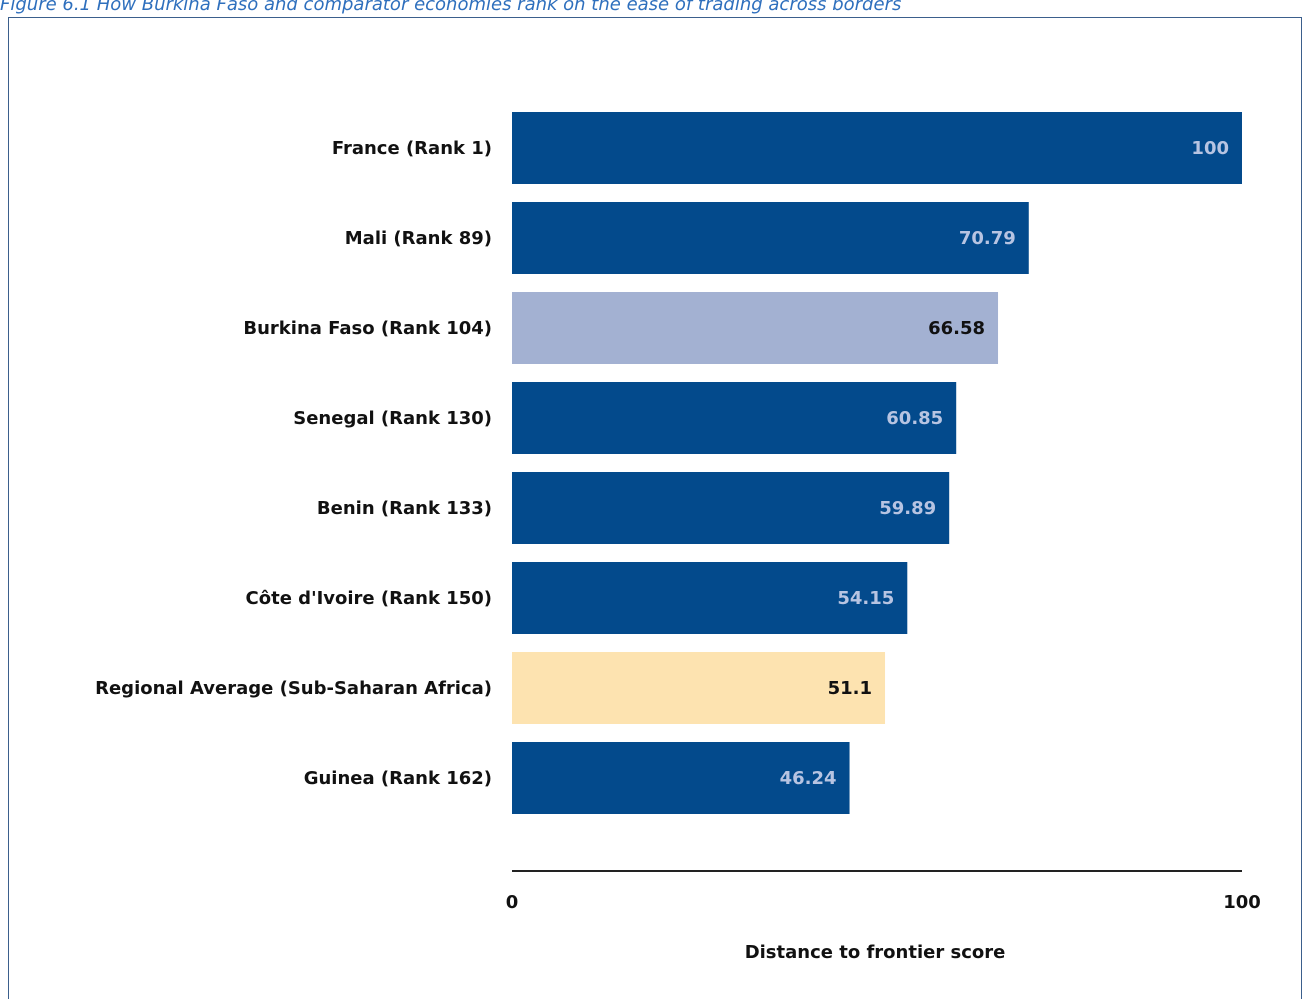 The height and width of the screenshot is (999, 1304). Describe the element at coordinates (865, 598) in the screenshot. I see `value-label: 54.15` at that location.